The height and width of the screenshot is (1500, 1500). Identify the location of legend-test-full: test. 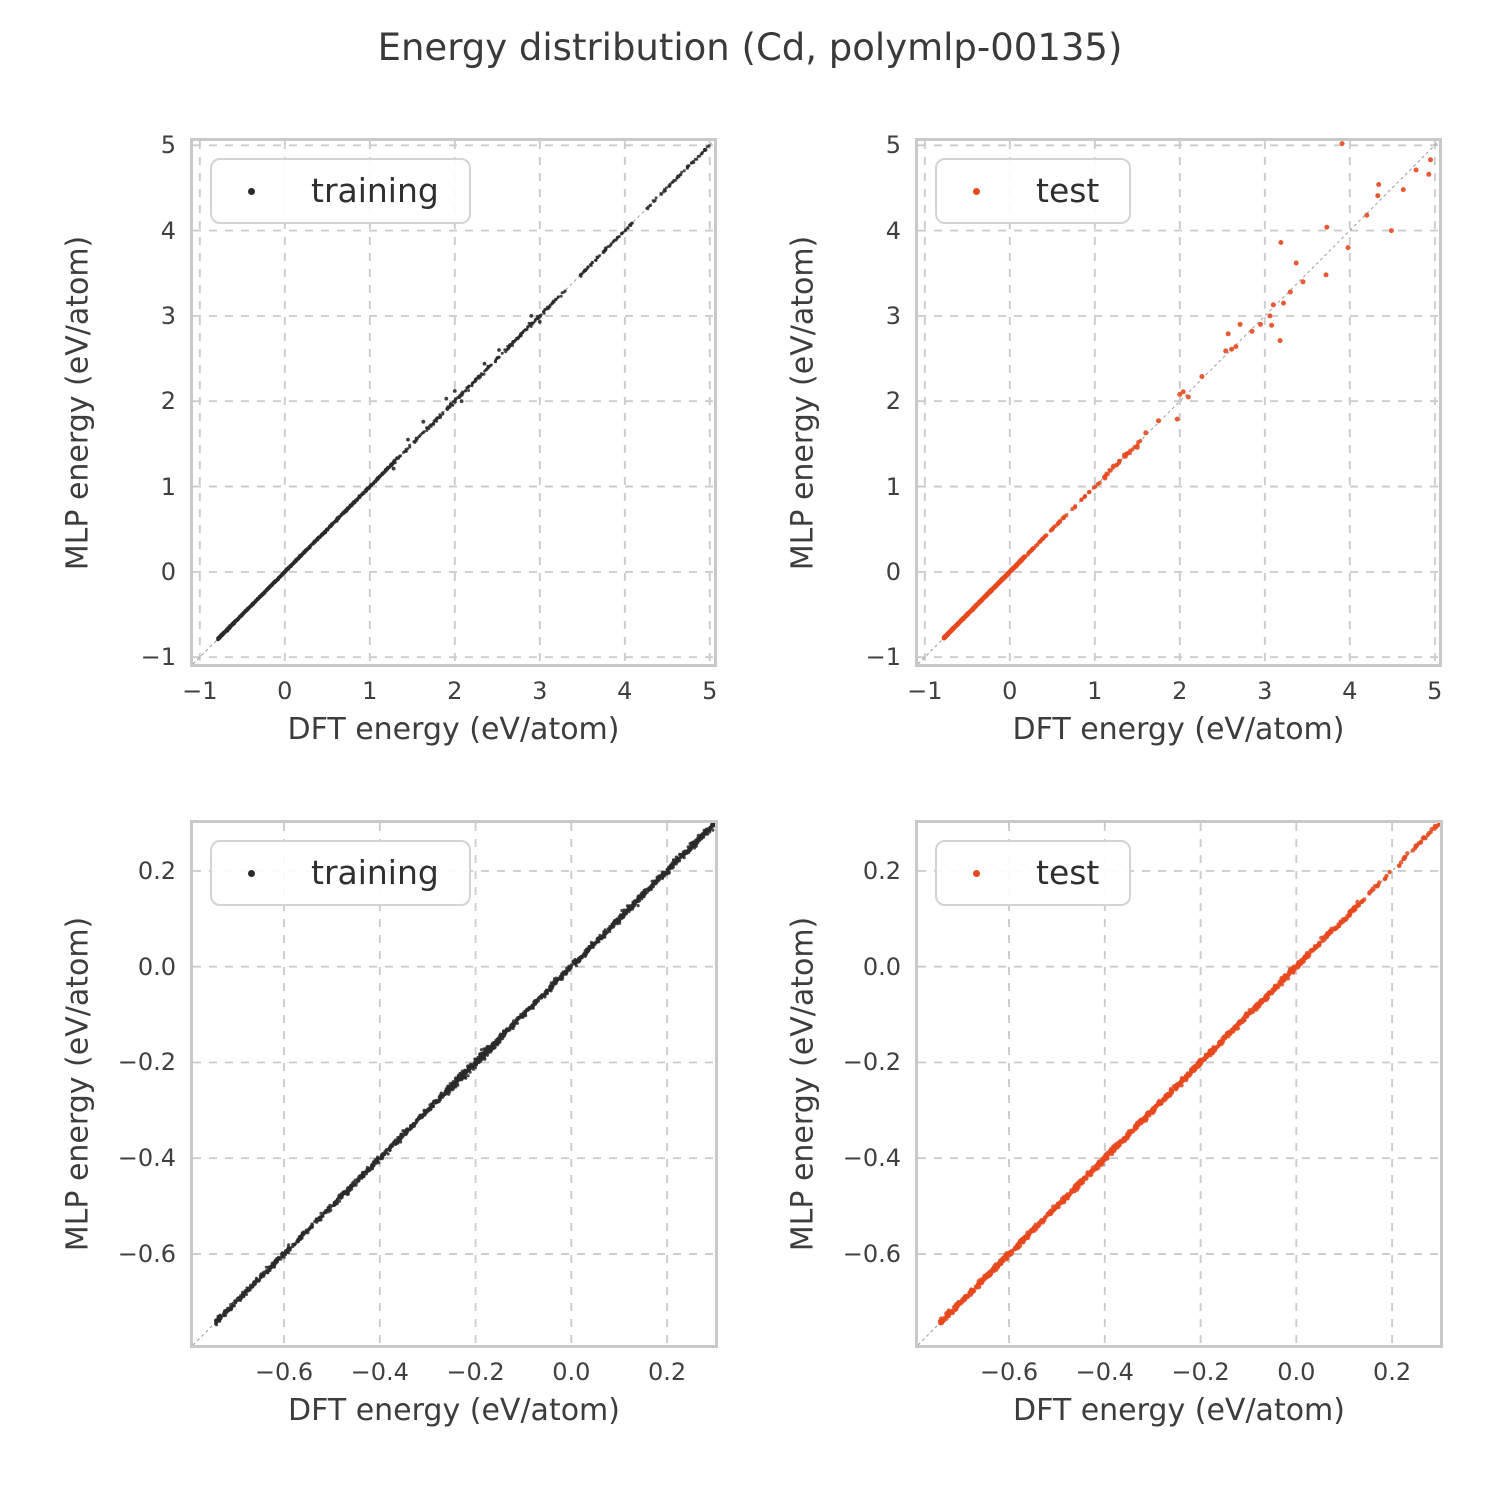
(1033, 191).